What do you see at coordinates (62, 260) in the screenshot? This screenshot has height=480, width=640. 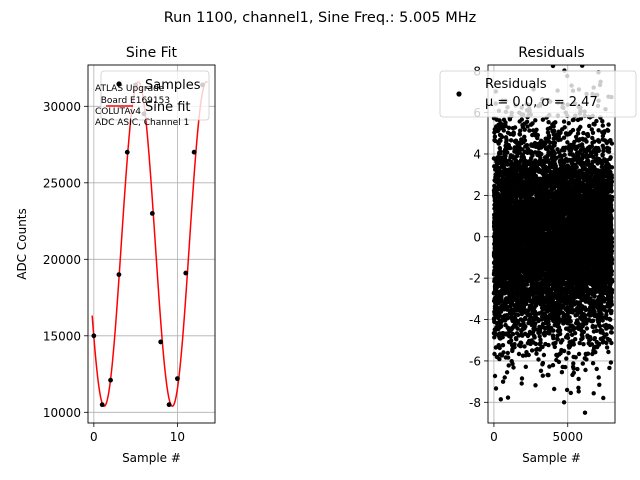 I see `sine-fit-ytick-label: 20000` at bounding box center [62, 260].